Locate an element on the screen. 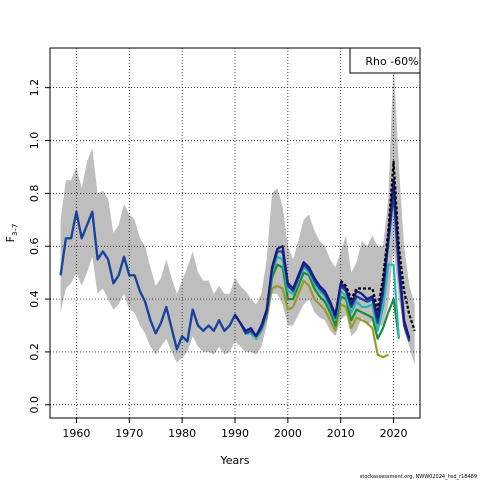 The height and width of the screenshot is (480, 480). y-tick-label-4: 0.8 is located at coordinates (34, 194).